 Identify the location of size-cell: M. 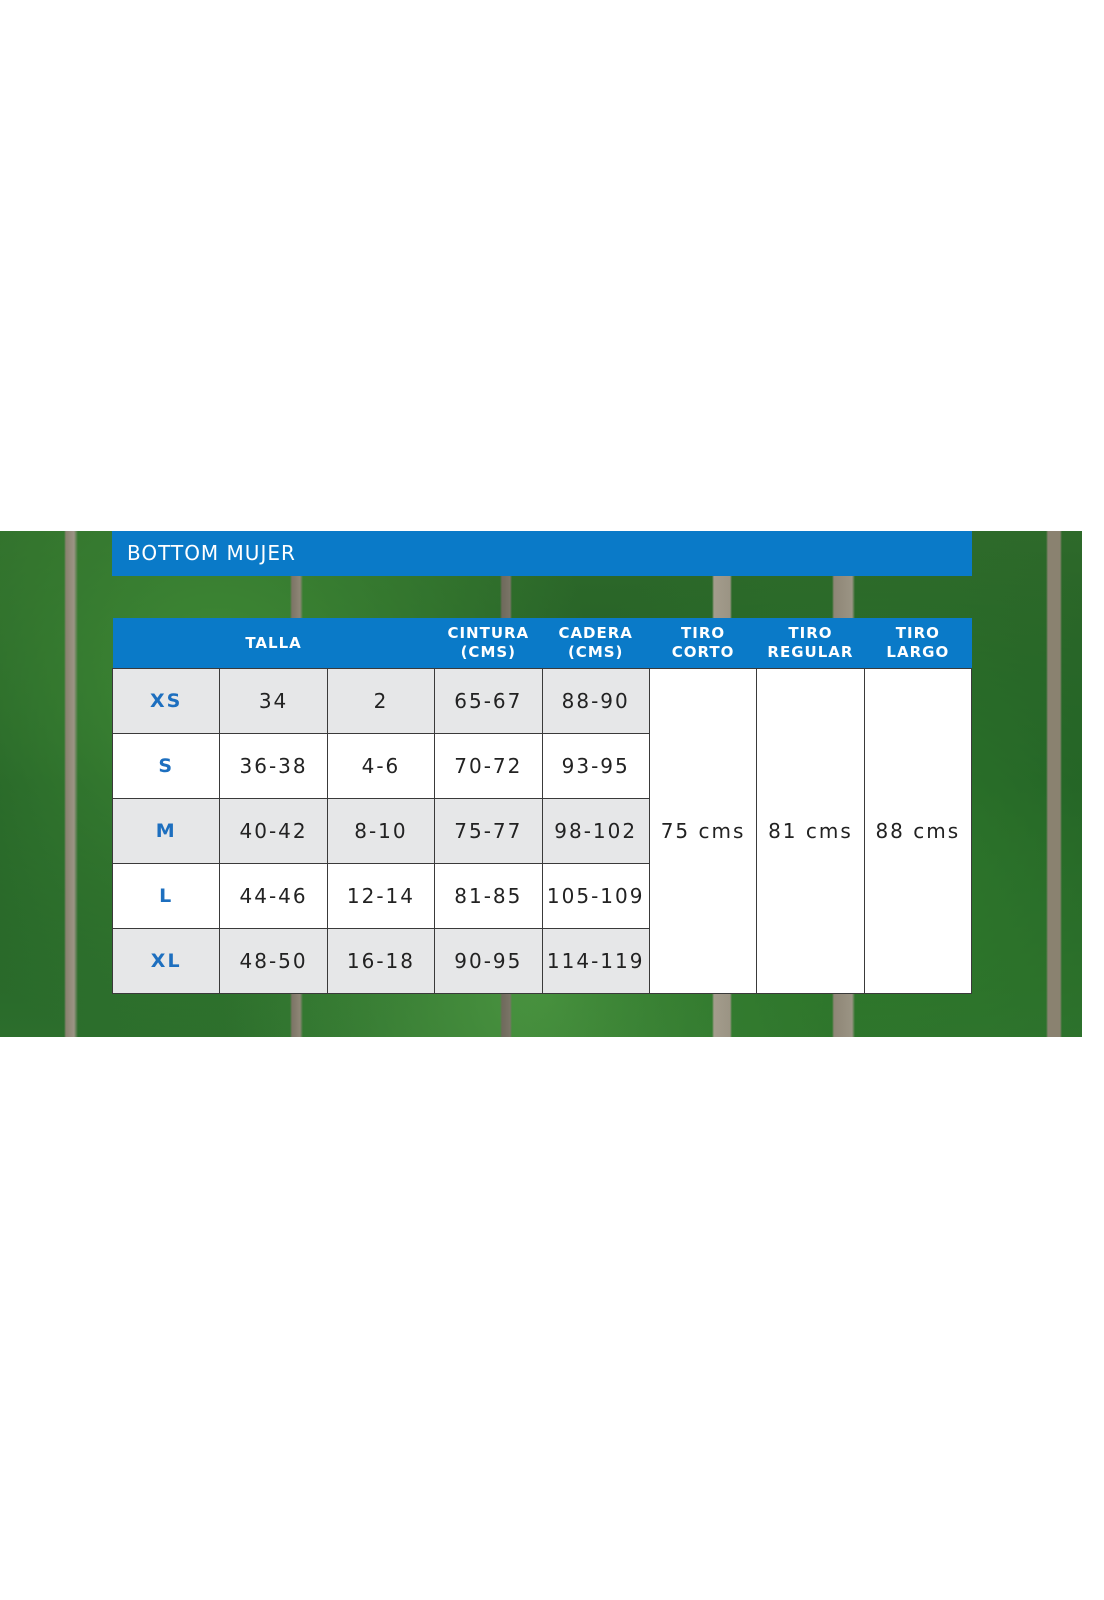
(166, 831).